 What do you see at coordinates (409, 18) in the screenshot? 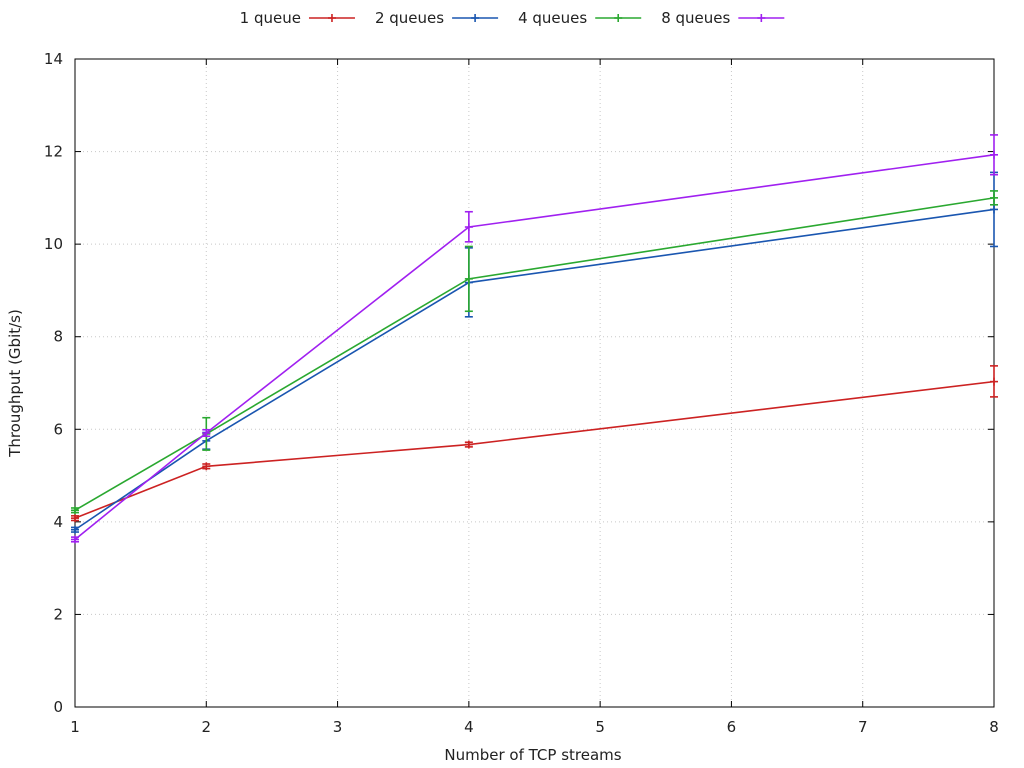
I see `legend-label: 2 queues` at bounding box center [409, 18].